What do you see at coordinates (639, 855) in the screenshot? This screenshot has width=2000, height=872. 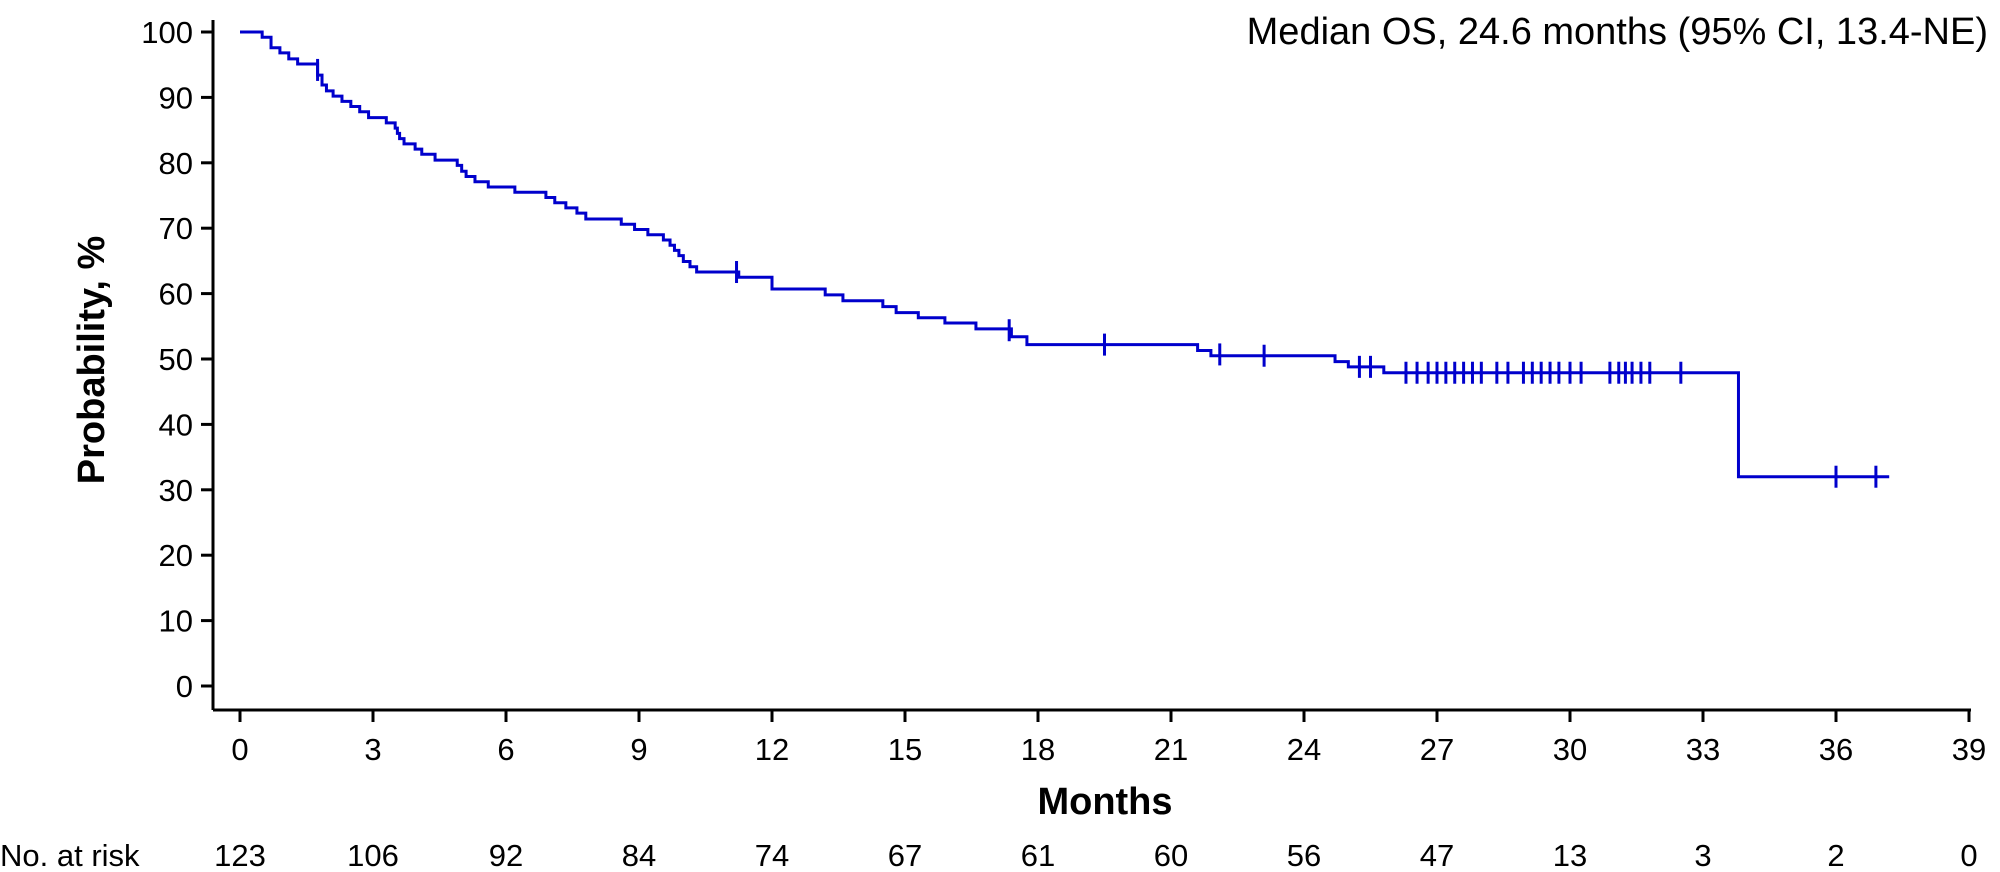 I see `risk-count: 84` at bounding box center [639, 855].